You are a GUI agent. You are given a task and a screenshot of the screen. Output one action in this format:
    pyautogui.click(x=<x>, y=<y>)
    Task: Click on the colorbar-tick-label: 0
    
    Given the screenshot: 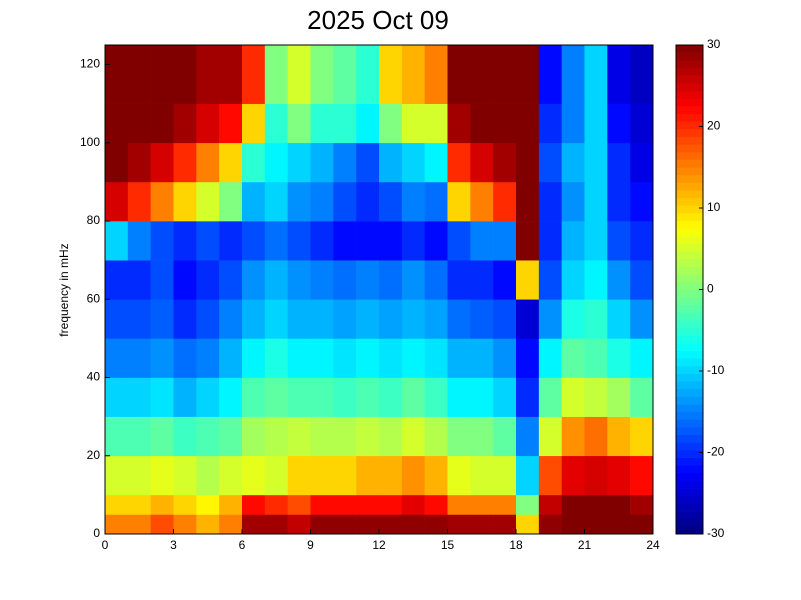 What is the action you would take?
    pyautogui.click(x=710, y=289)
    